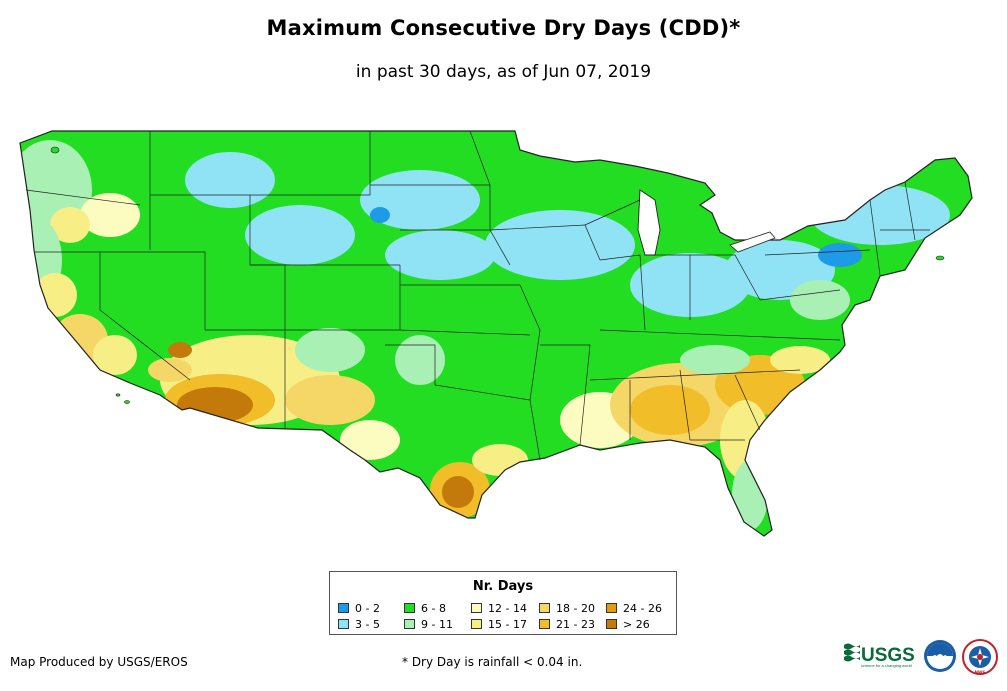 The height and width of the screenshot is (691, 1007). Describe the element at coordinates (503, 72) in the screenshot. I see `map-subtitle: in past 30 days, as of Jun 07, 2019` at that location.